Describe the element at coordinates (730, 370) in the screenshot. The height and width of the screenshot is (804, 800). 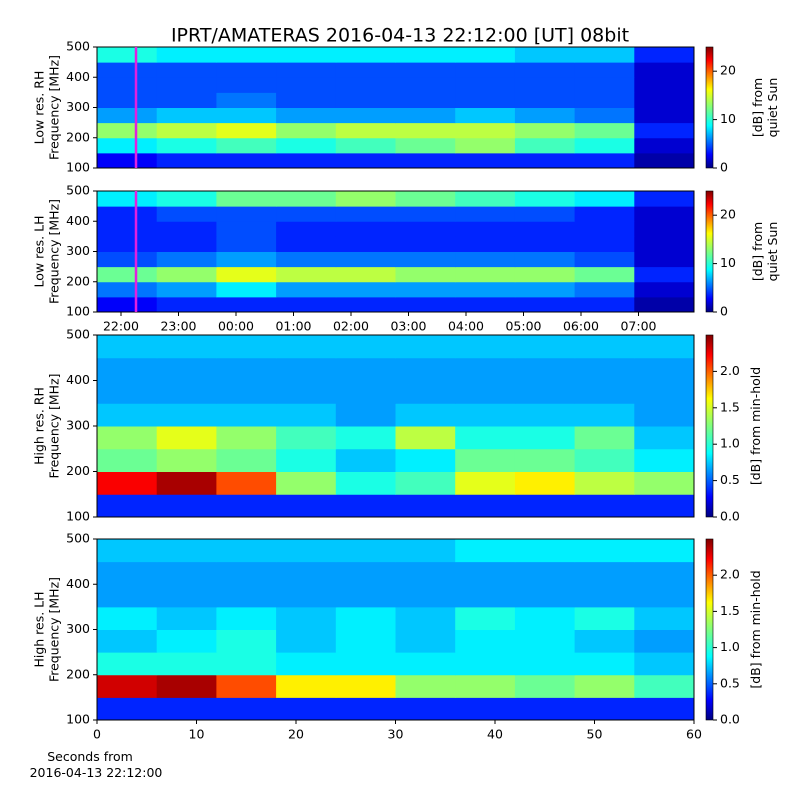
I see `colorbar-tick-label: 2.0` at that location.